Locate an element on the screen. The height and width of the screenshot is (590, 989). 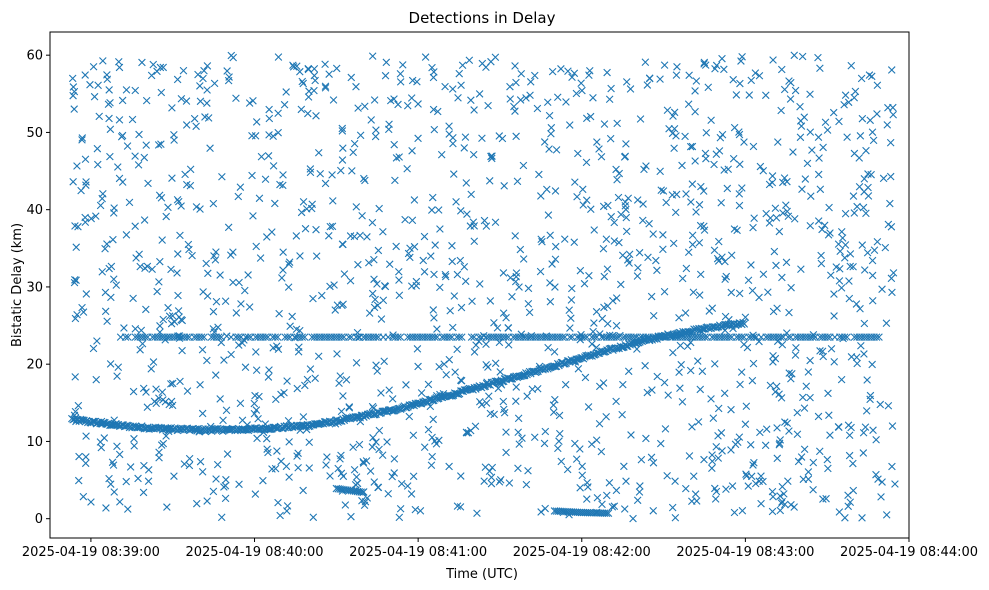
x-tick-label: 2025-04-19 08:40:00 is located at coordinates (254, 552).